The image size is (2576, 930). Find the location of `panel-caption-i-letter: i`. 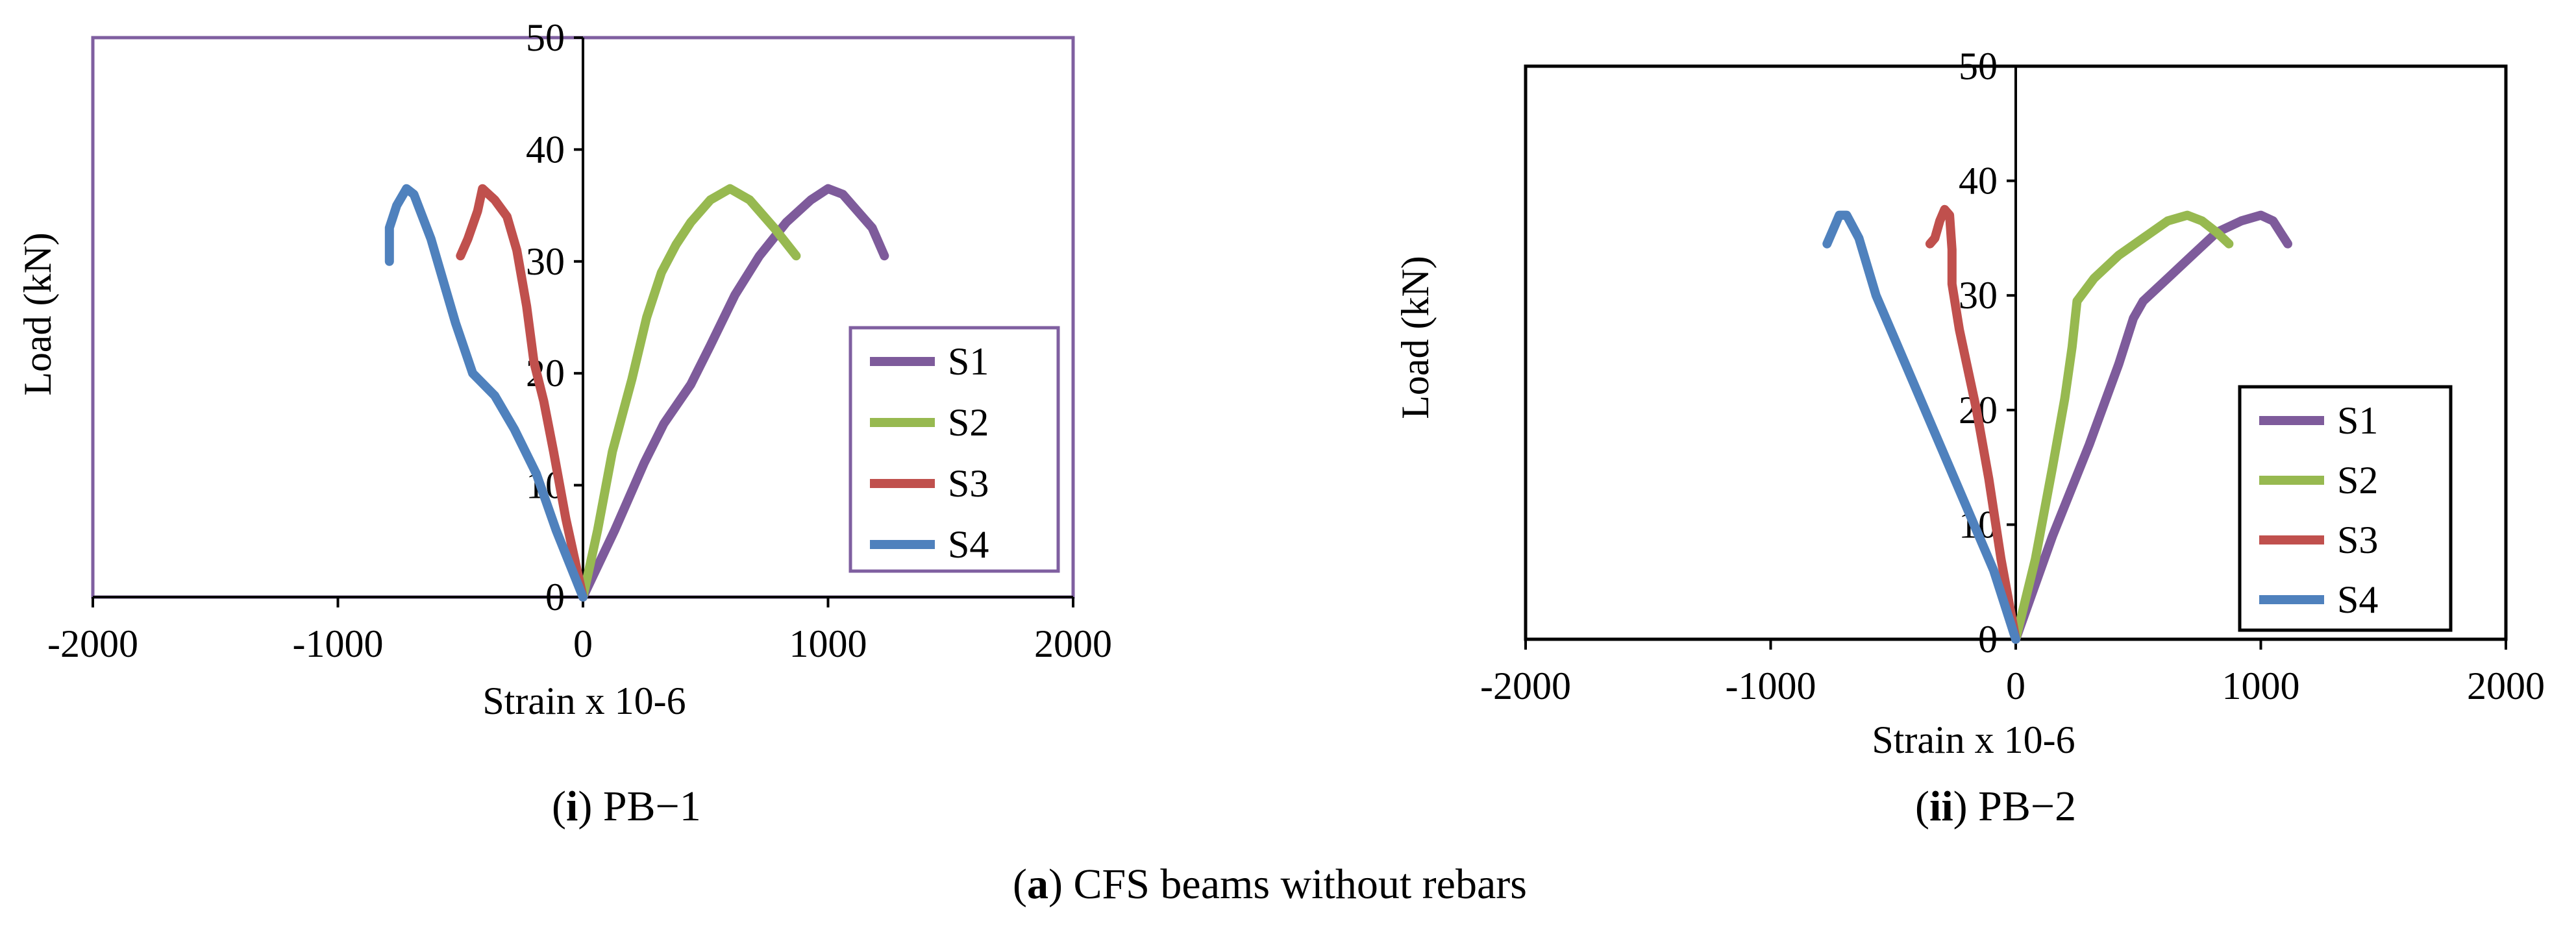

panel-caption-i-letter: i is located at coordinates (571, 806).